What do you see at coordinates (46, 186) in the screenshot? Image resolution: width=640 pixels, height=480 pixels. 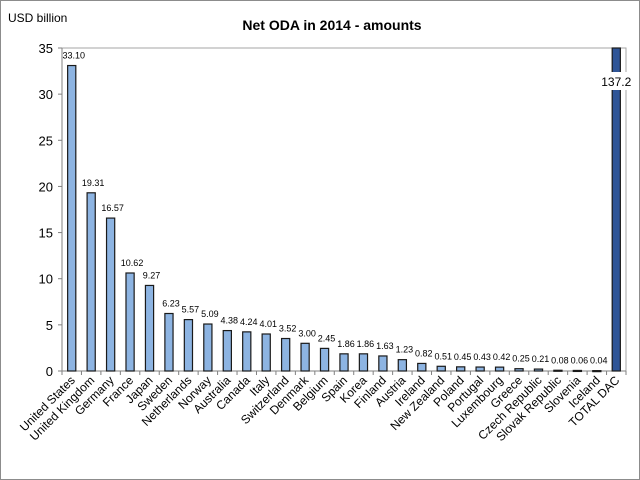 I see `y-tick-label: 20` at bounding box center [46, 186].